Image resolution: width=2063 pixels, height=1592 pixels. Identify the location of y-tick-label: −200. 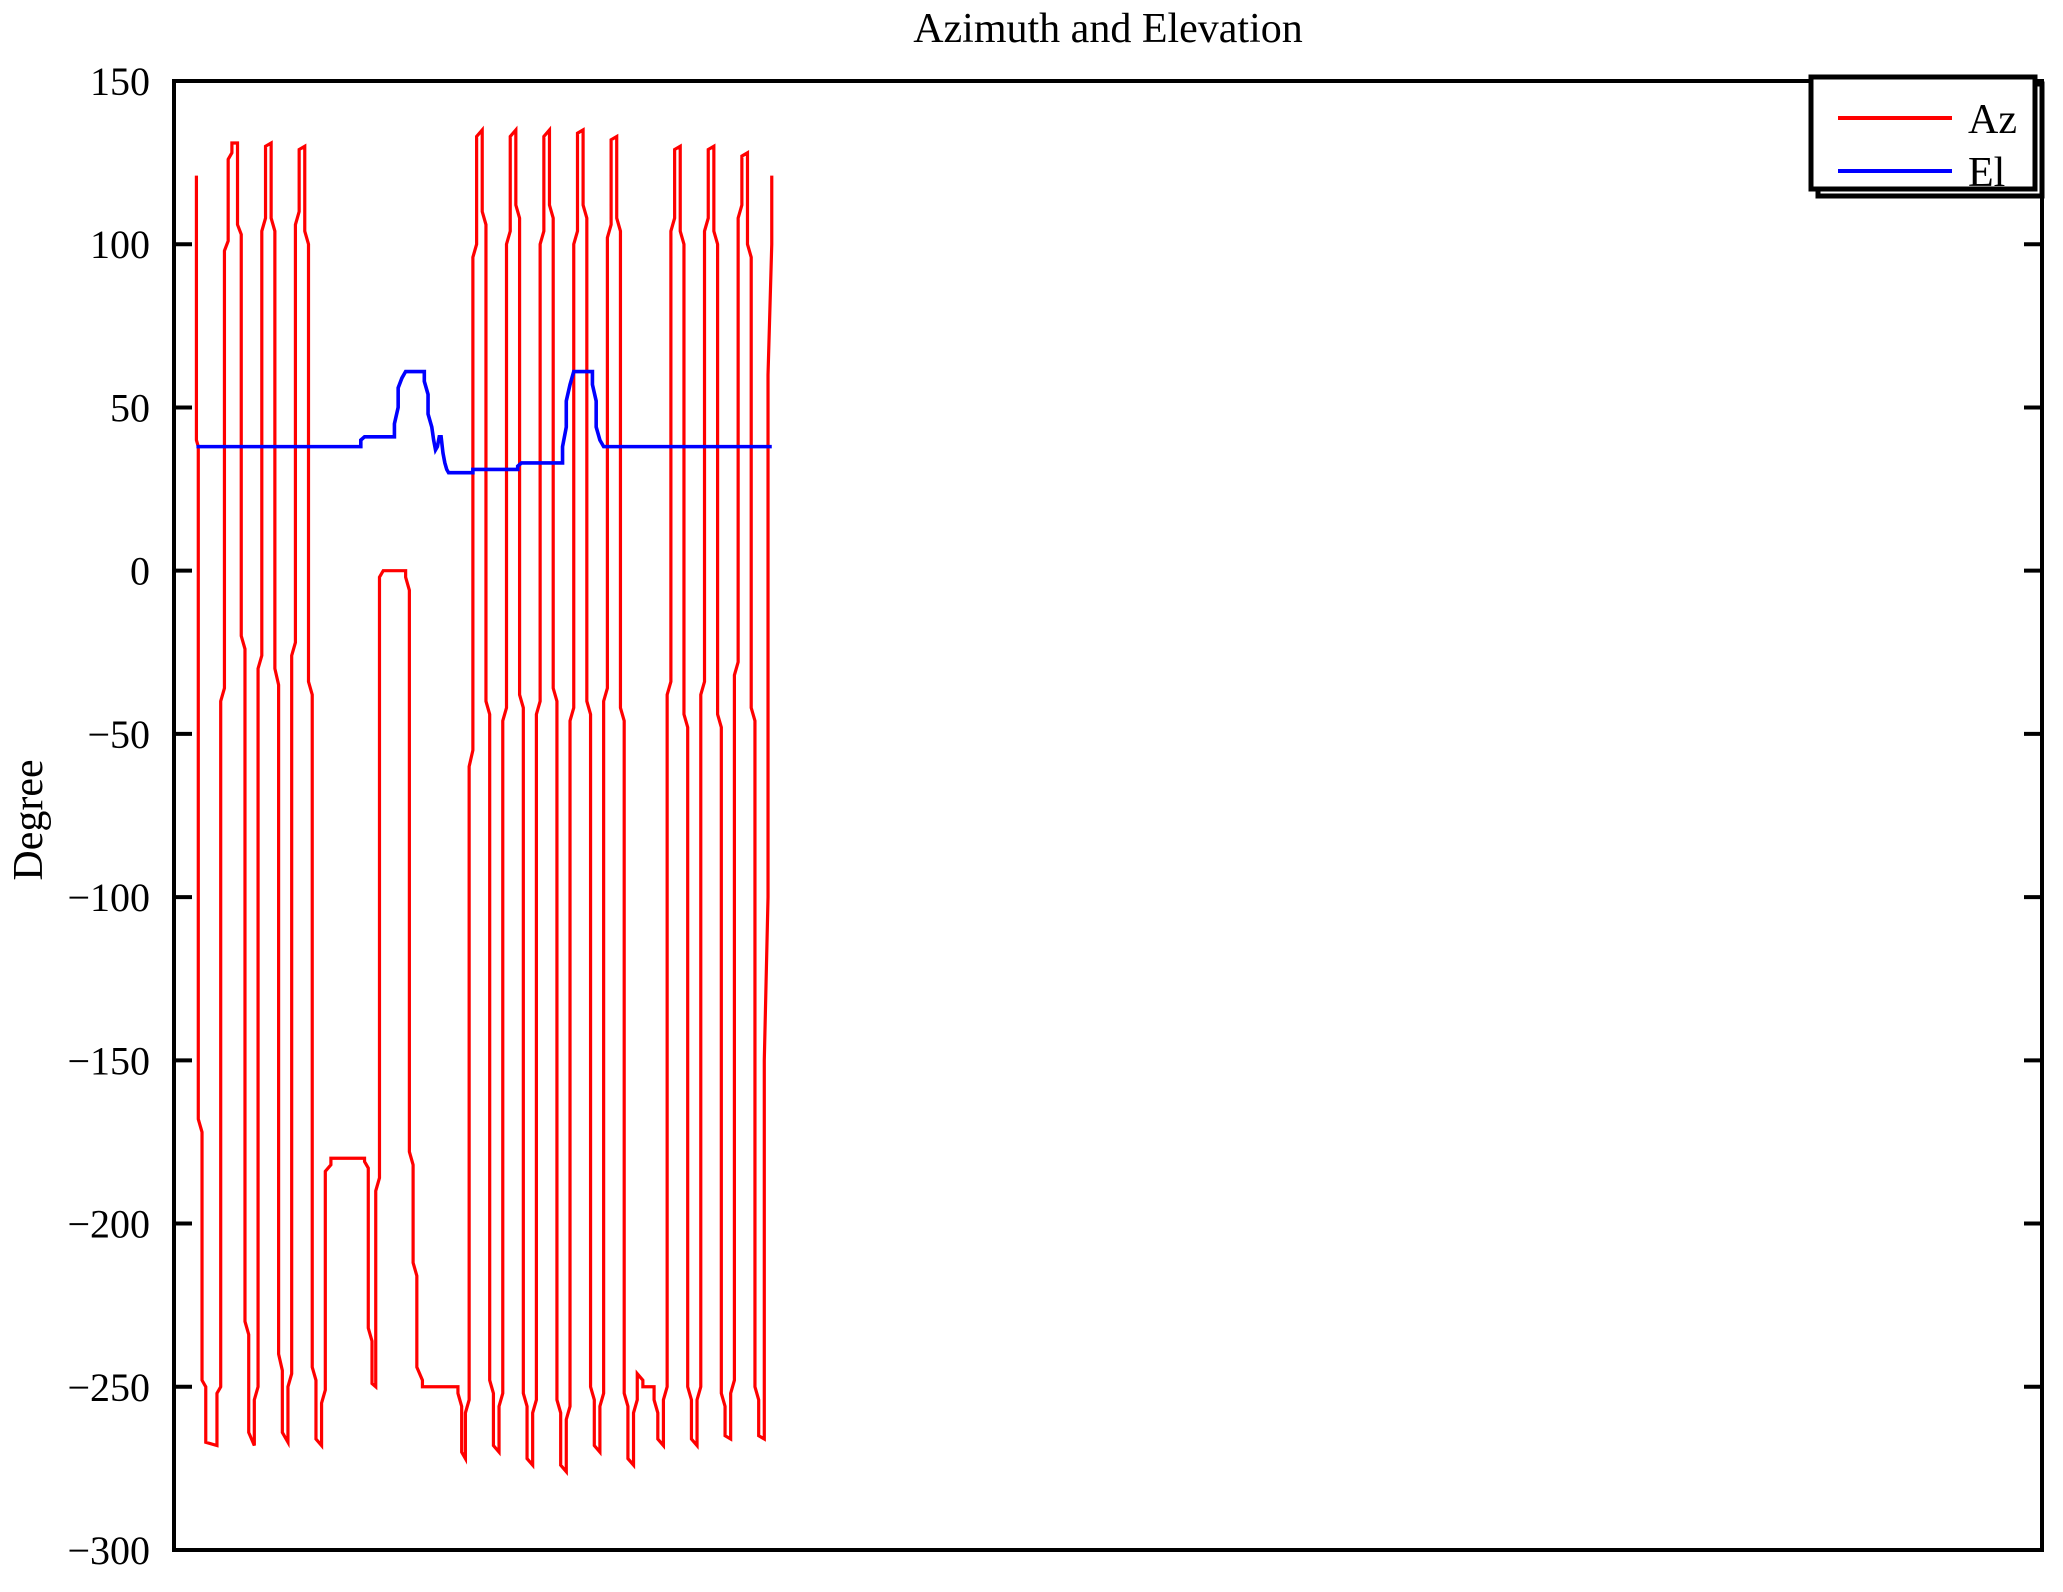
(108, 1224).